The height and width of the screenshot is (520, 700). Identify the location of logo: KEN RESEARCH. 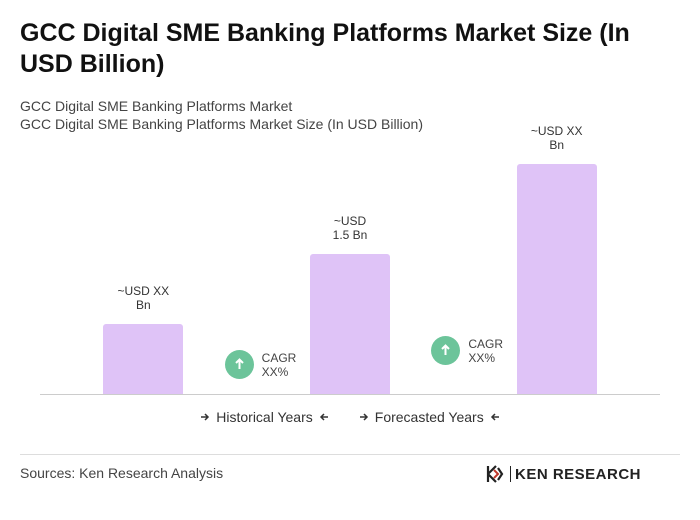
(563, 474).